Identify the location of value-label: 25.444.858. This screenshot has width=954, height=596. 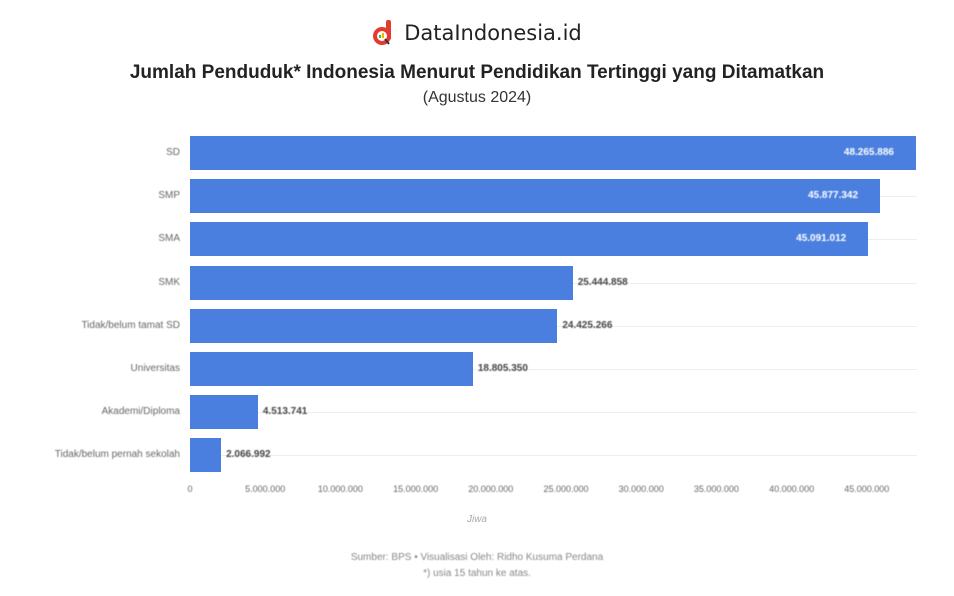
(602, 282).